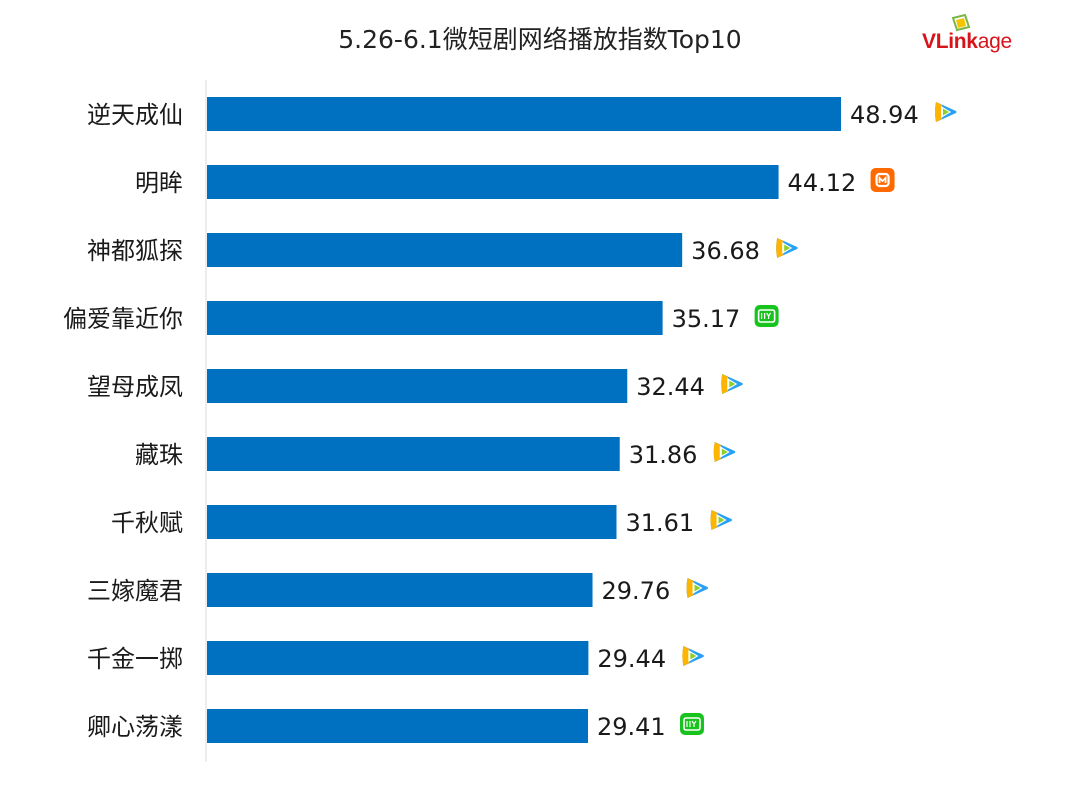 The width and height of the screenshot is (1080, 797). What do you see at coordinates (631, 727) in the screenshot?
I see `data-label: 29.41` at bounding box center [631, 727].